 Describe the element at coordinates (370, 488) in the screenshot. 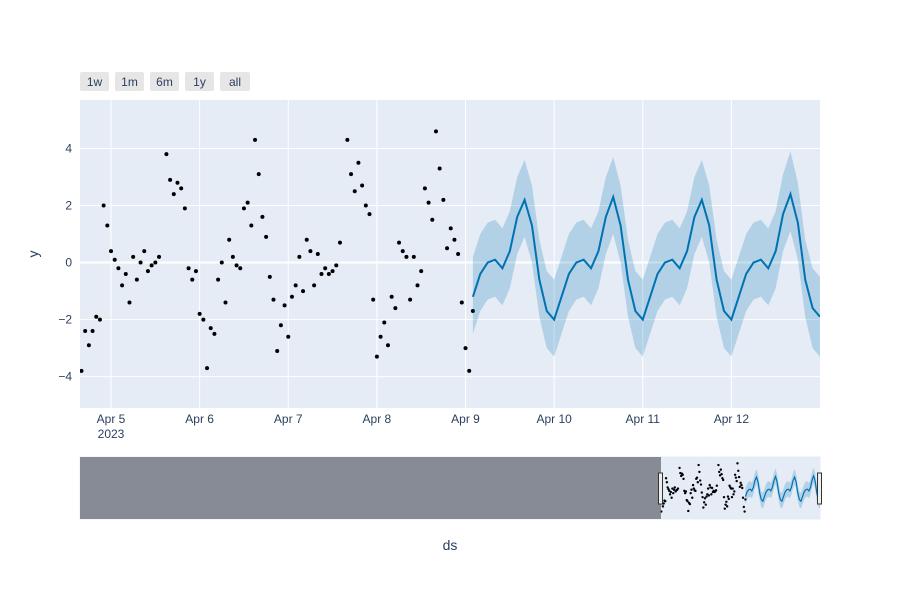

I see `rangeslider-mask` at that location.